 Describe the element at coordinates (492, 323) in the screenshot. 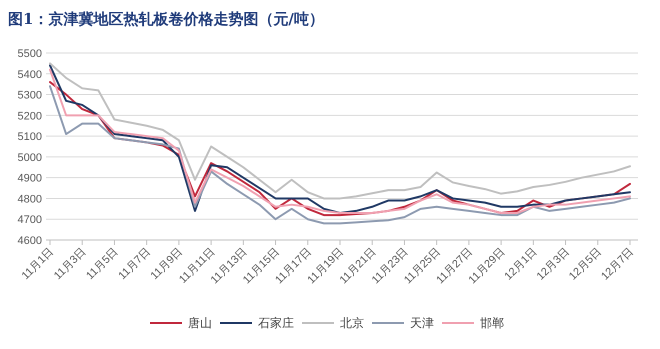

I see `legend-label: 邯郸` at that location.